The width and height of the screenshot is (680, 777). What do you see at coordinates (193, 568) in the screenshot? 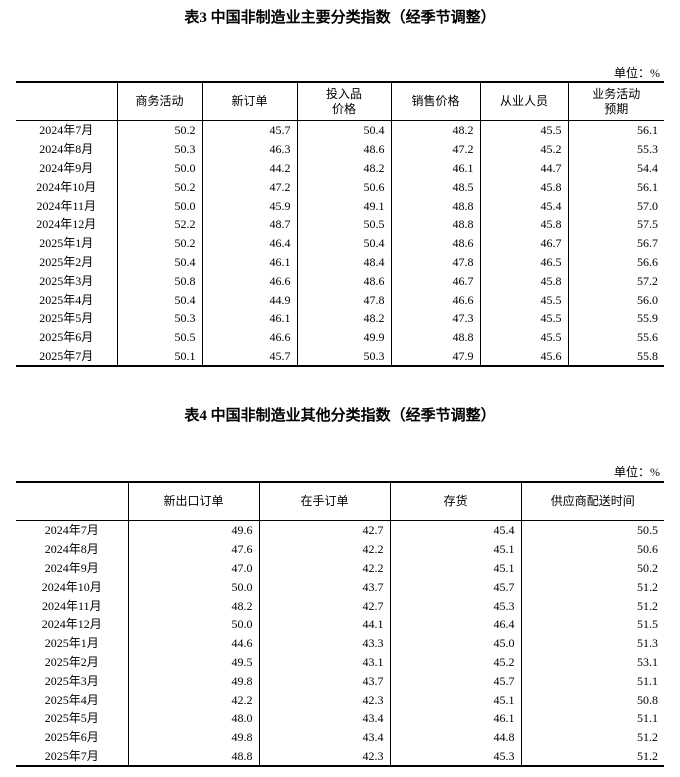
I see `cell-value: 47.0` at bounding box center [193, 568].